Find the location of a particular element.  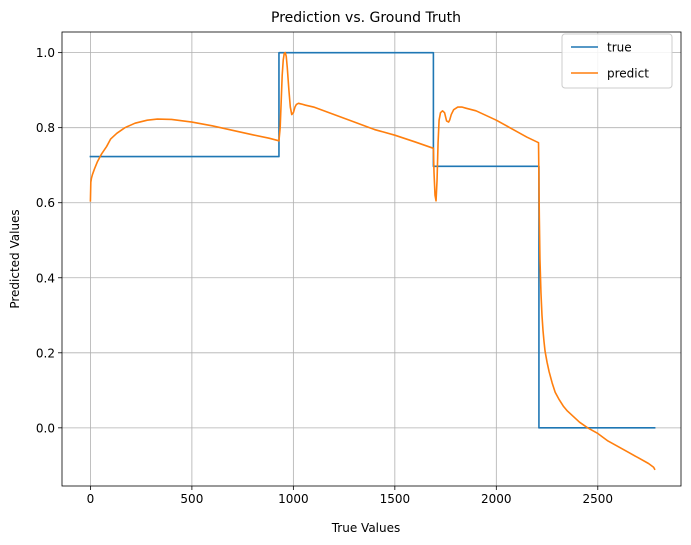

y-tick-label: 0.4 is located at coordinates (45, 278).